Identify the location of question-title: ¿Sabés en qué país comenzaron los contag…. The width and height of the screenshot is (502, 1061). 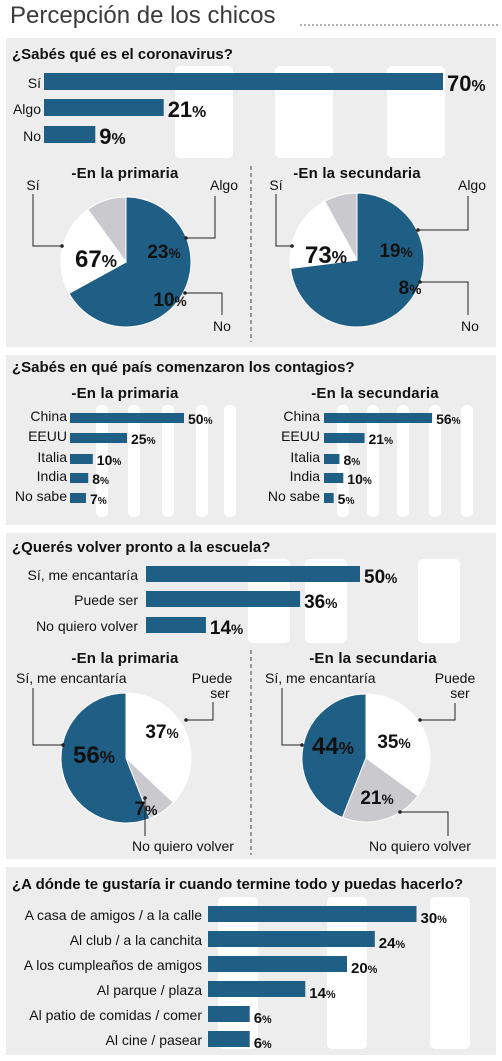
(183, 367).